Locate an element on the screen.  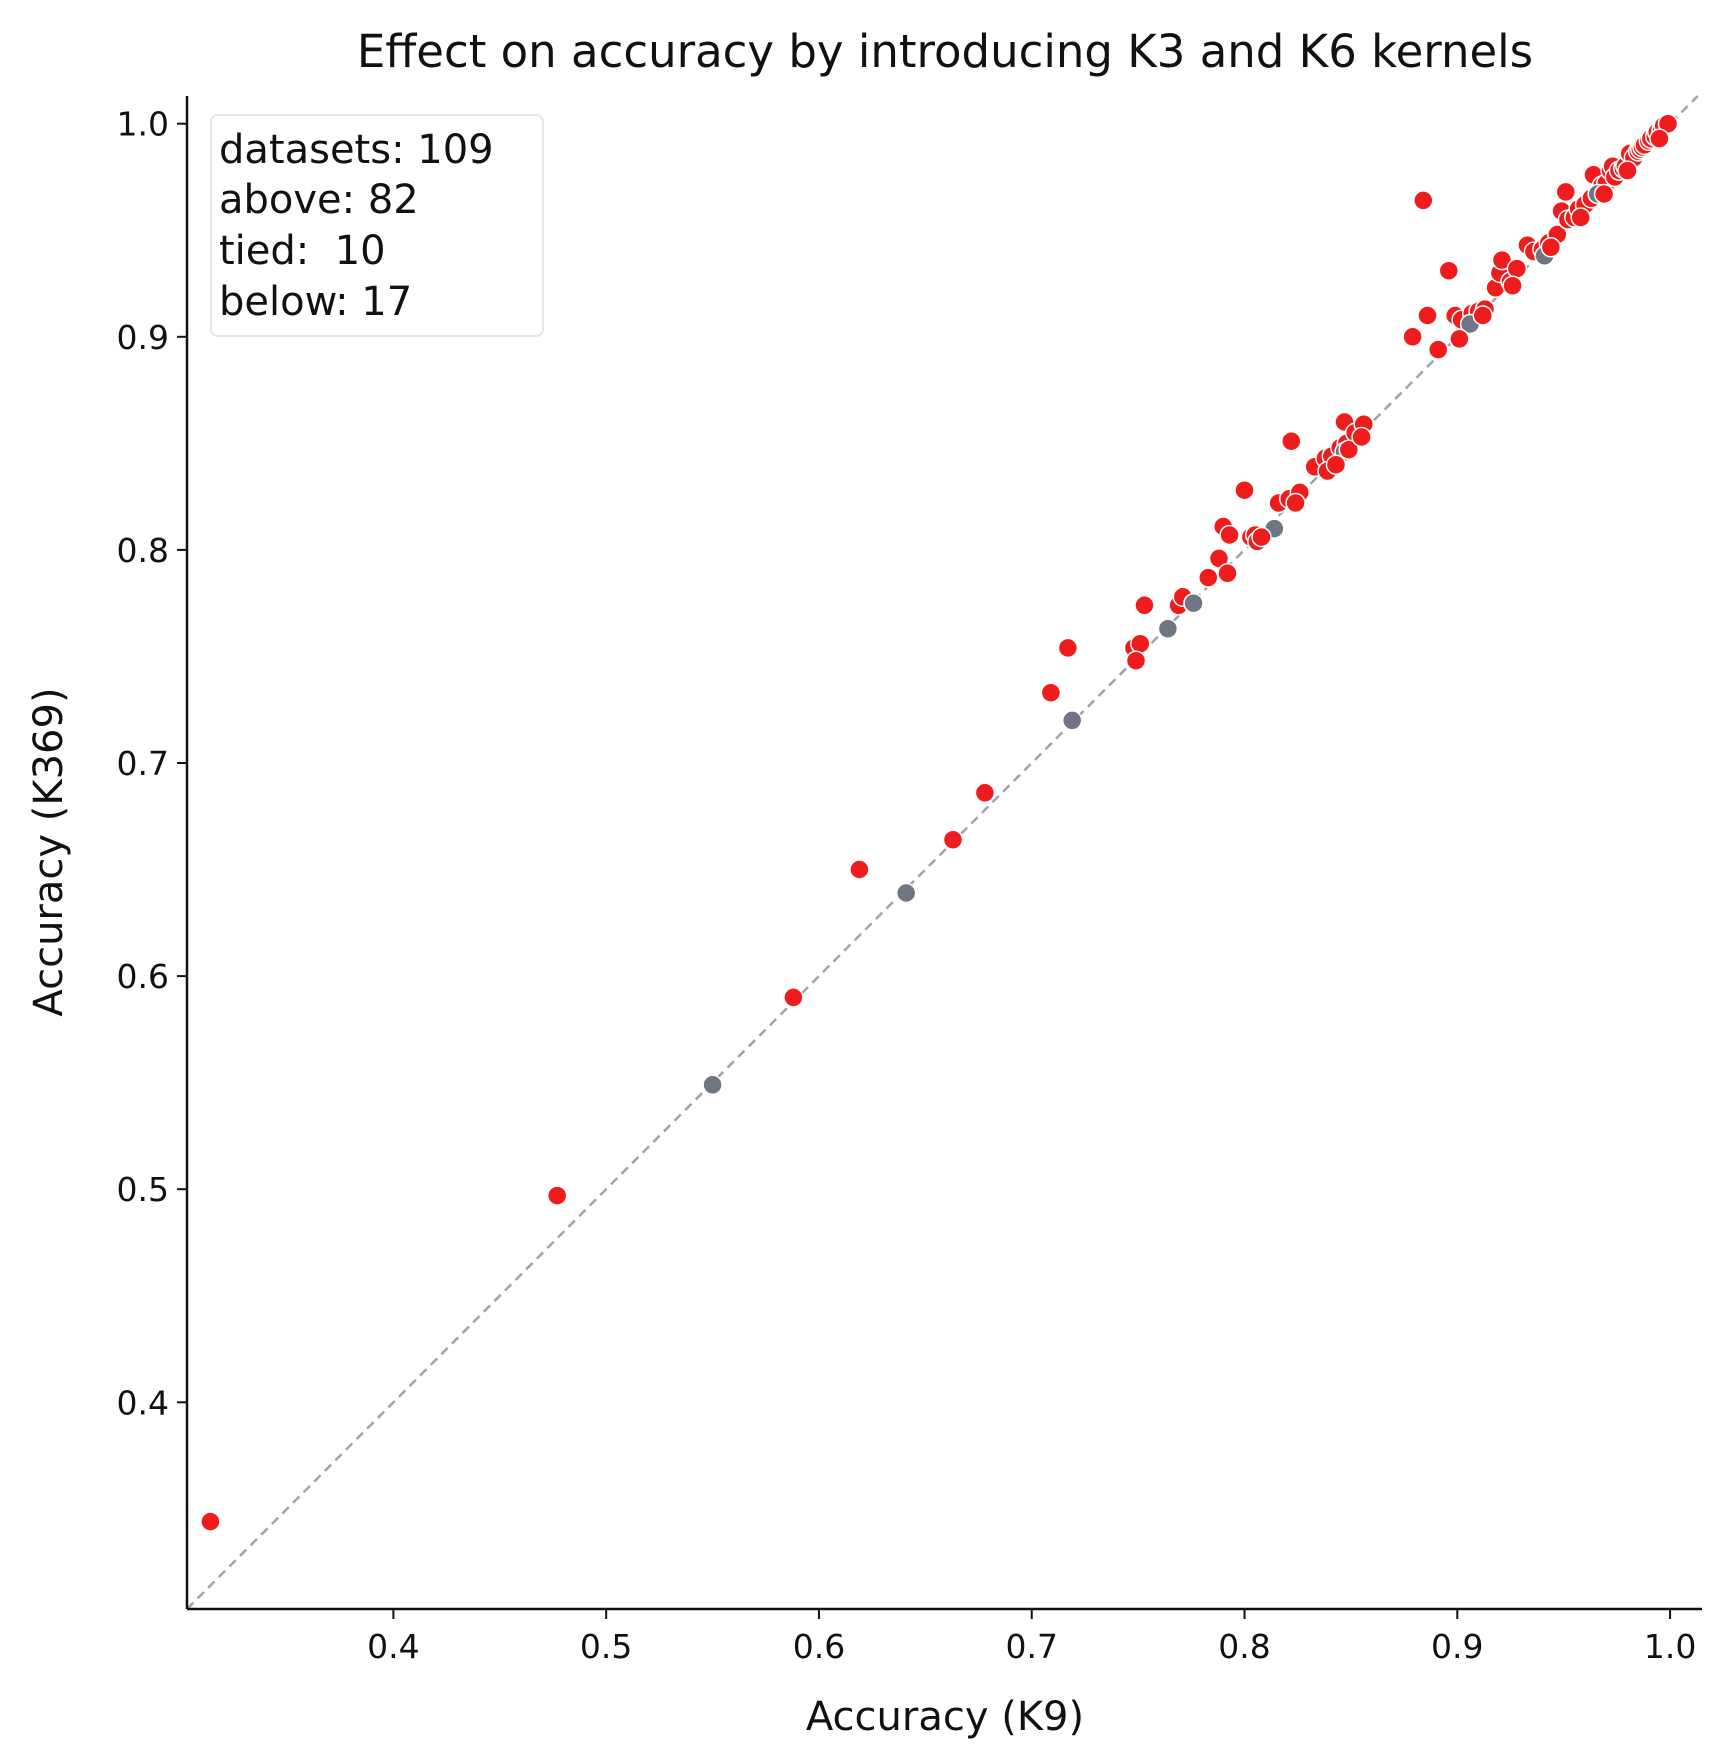
y-axis-ticks: 0.4 0.5 0.6 0.7 0.8 0.9 1.0 is located at coordinates (152, 763).